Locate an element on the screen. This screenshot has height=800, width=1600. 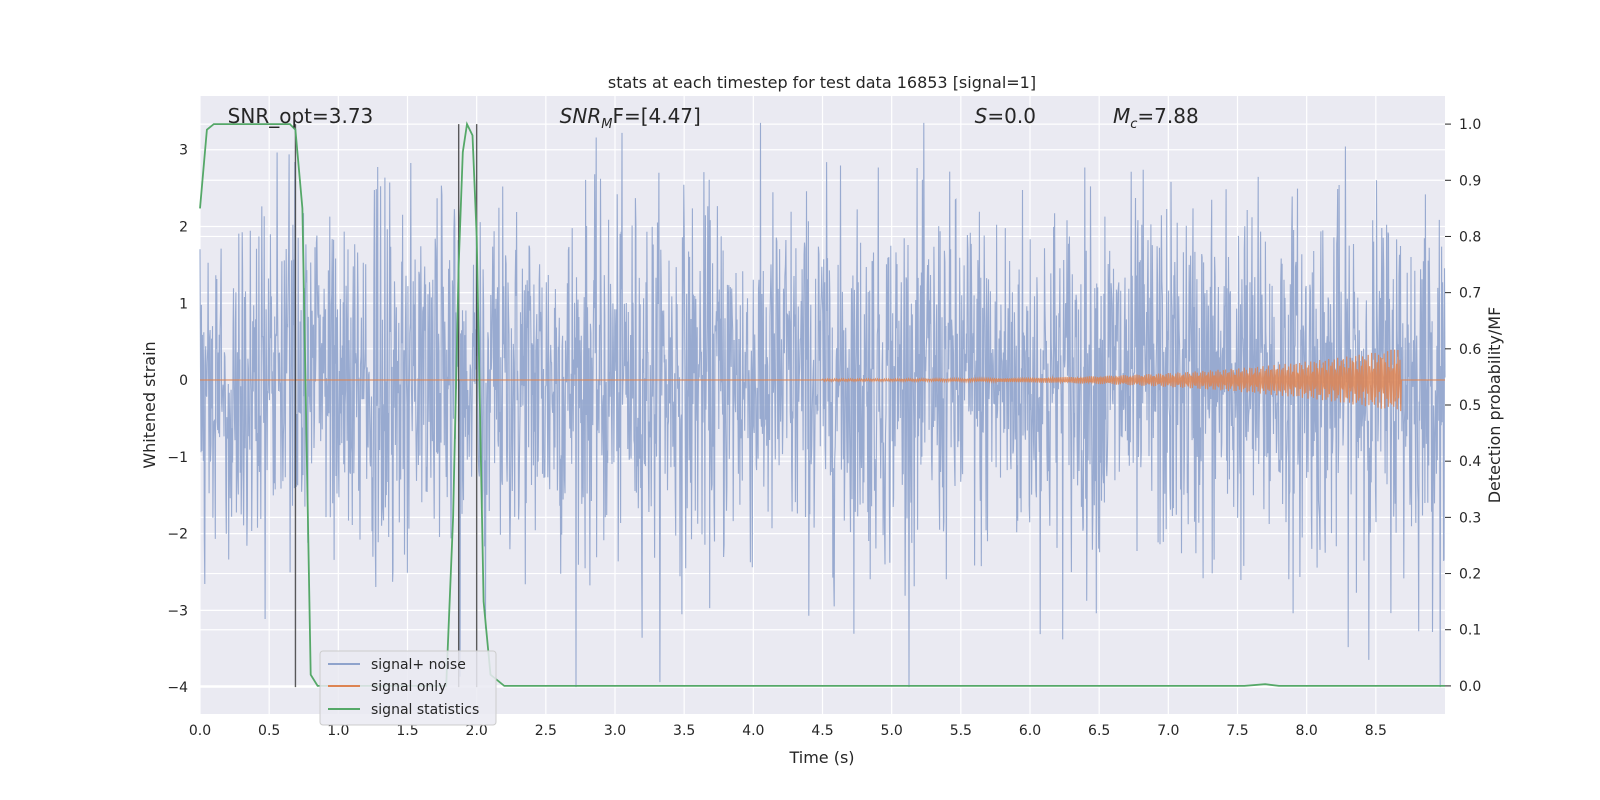
y-right-tick-label: 0.3 is located at coordinates (1470, 518).